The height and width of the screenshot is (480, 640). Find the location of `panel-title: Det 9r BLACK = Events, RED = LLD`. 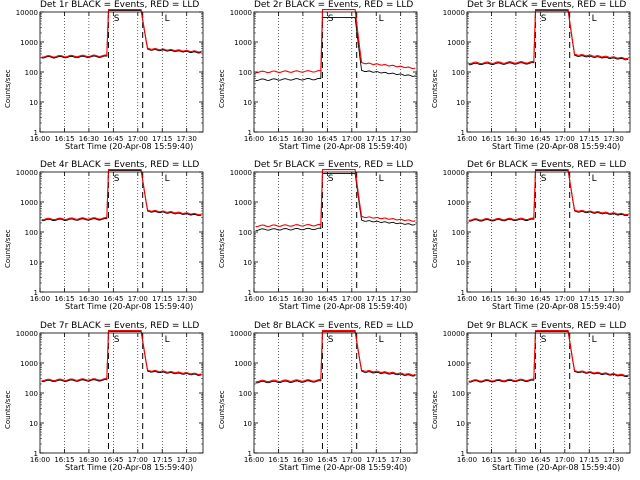

panel-title: Det 9r BLACK = Events, RED = LLD is located at coordinates (547, 326).